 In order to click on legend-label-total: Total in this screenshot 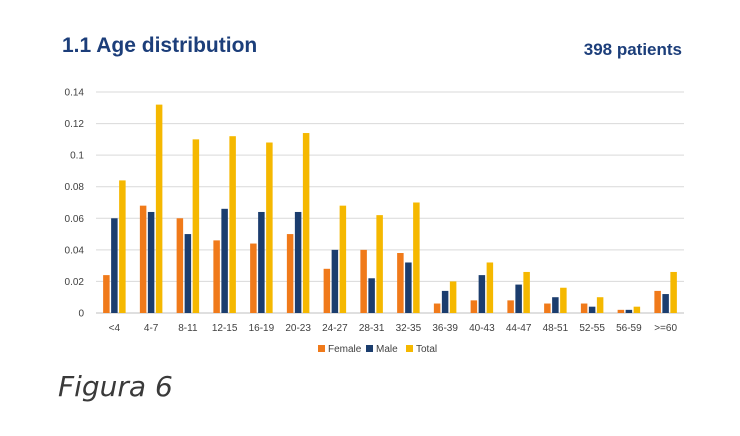, I will do `click(426, 349)`.